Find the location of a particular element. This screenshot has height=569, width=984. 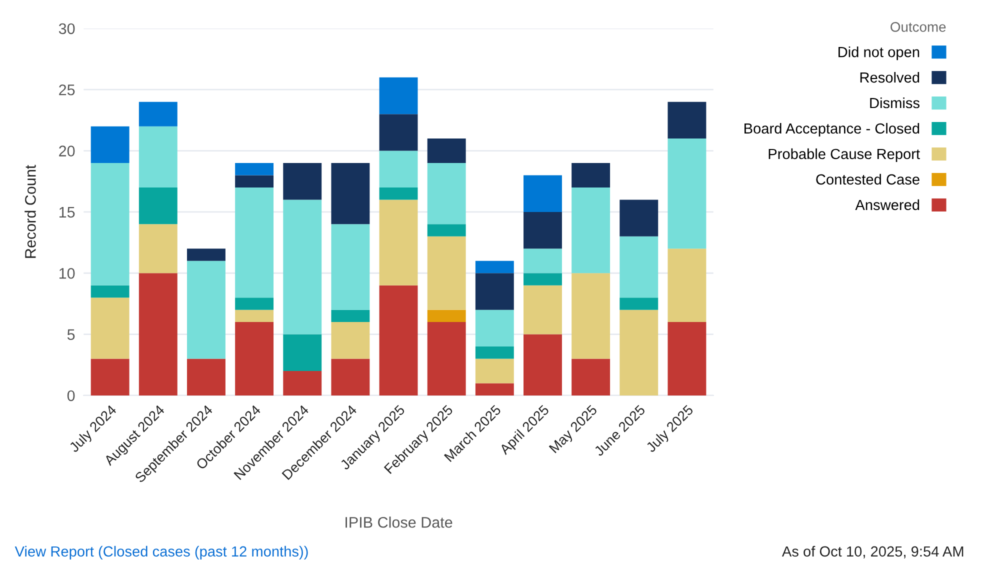

y-axis-title: Record Count is located at coordinates (30, 211).